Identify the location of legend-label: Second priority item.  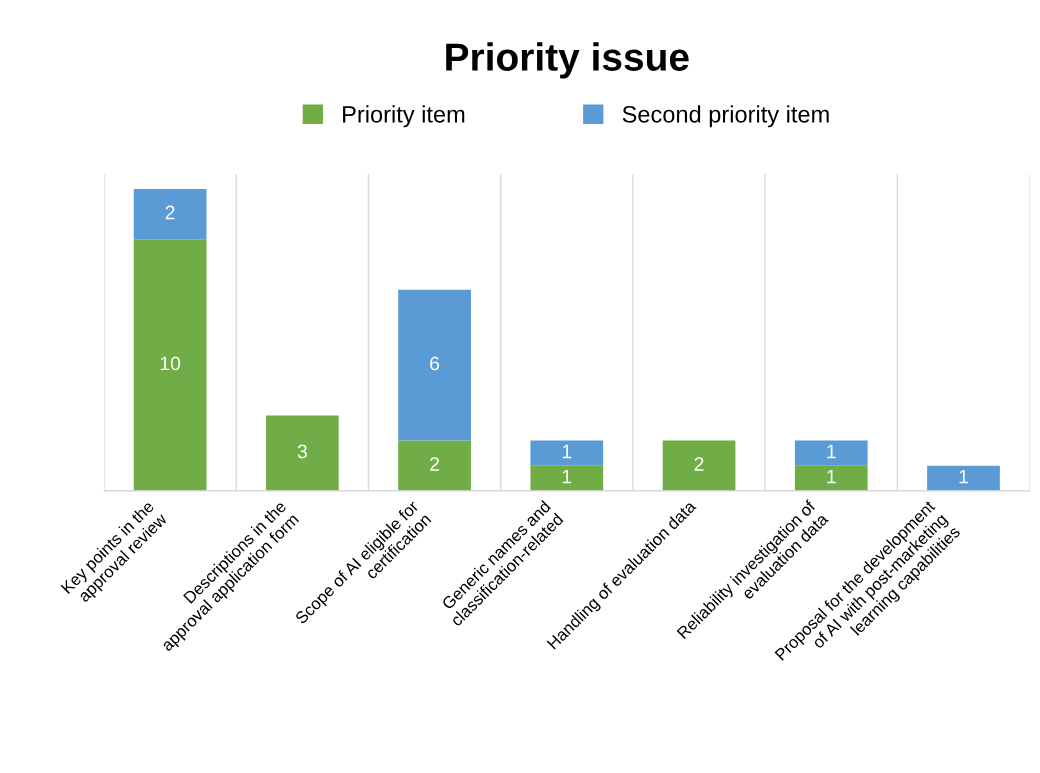
(725, 116).